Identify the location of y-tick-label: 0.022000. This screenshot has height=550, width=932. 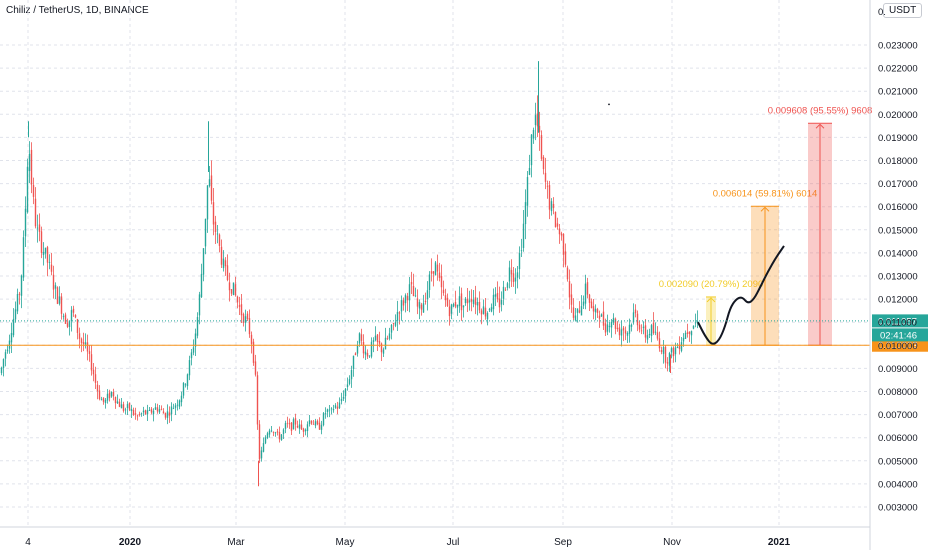
(898, 69).